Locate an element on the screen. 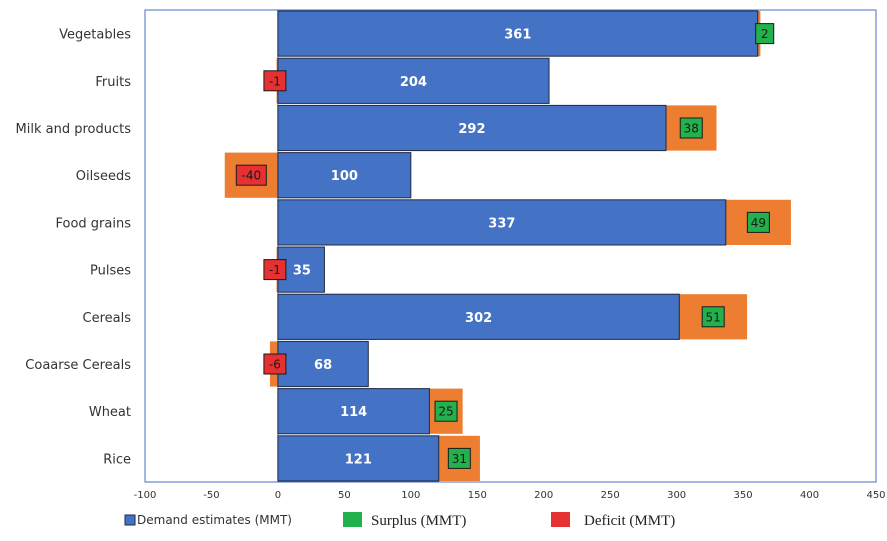  surplus-value-label-wheat: 25 is located at coordinates (445, 412).